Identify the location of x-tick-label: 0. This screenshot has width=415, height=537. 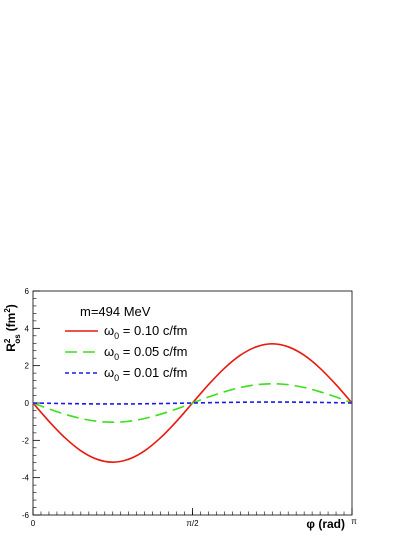
(33, 523).